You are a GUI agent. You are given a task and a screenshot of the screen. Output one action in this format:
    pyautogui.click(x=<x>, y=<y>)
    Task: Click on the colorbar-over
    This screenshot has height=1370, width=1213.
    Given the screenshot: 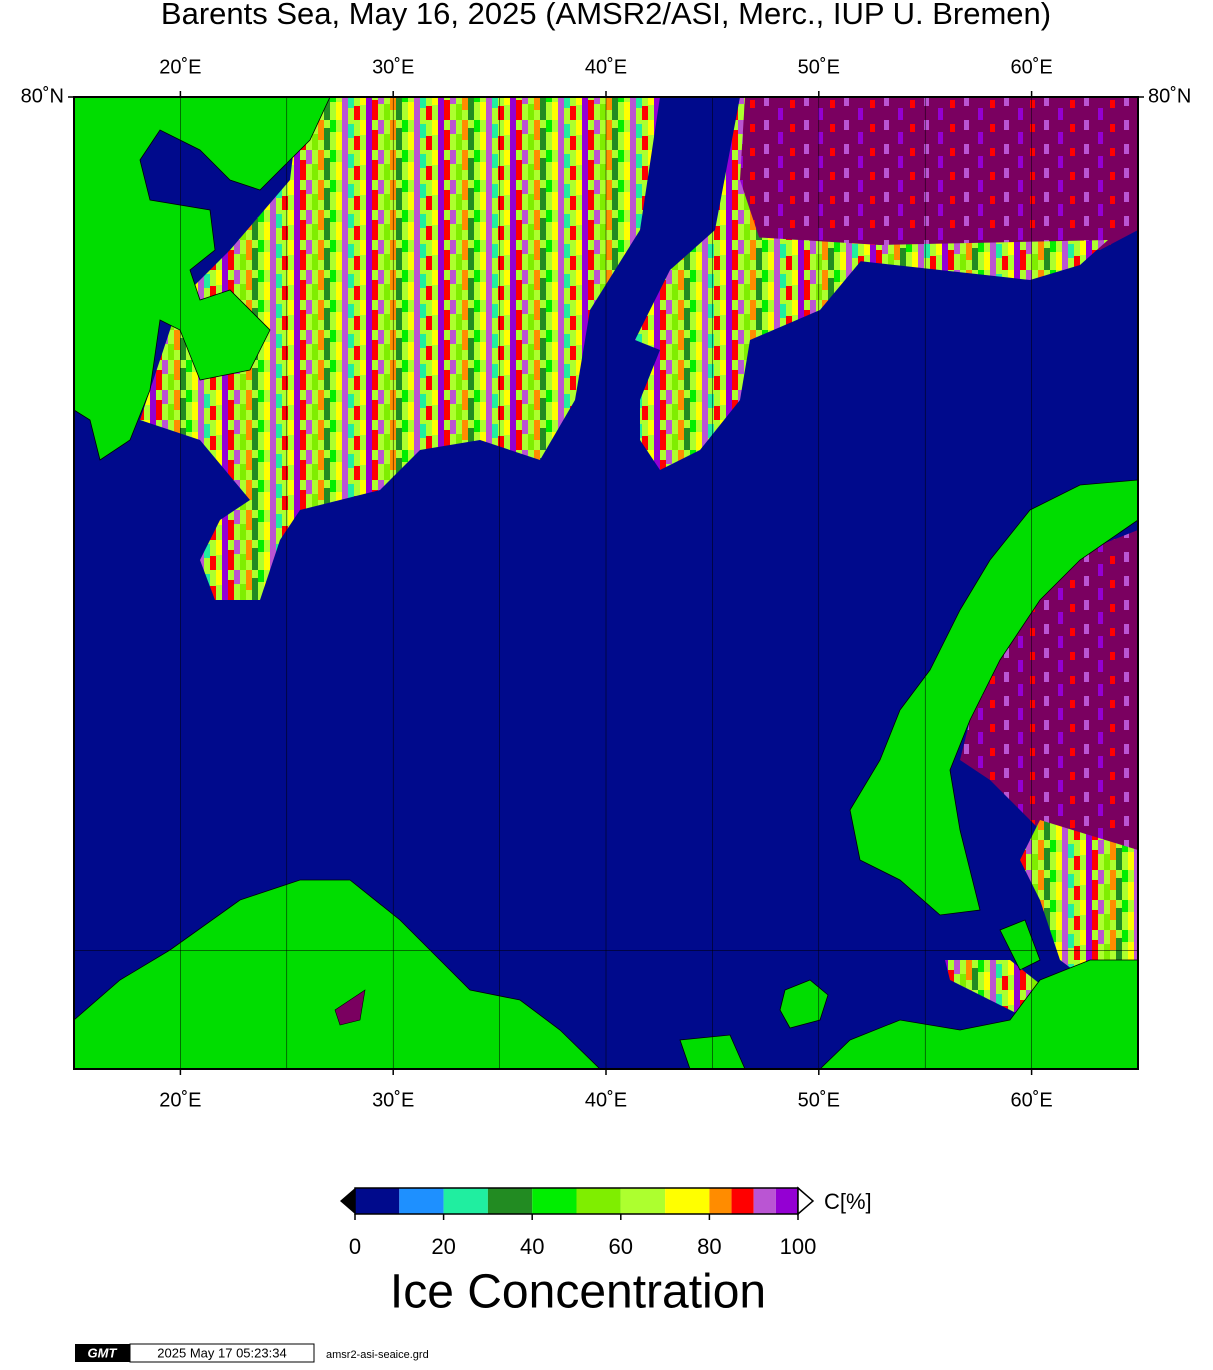 What is the action you would take?
    pyautogui.click(x=806, y=1201)
    